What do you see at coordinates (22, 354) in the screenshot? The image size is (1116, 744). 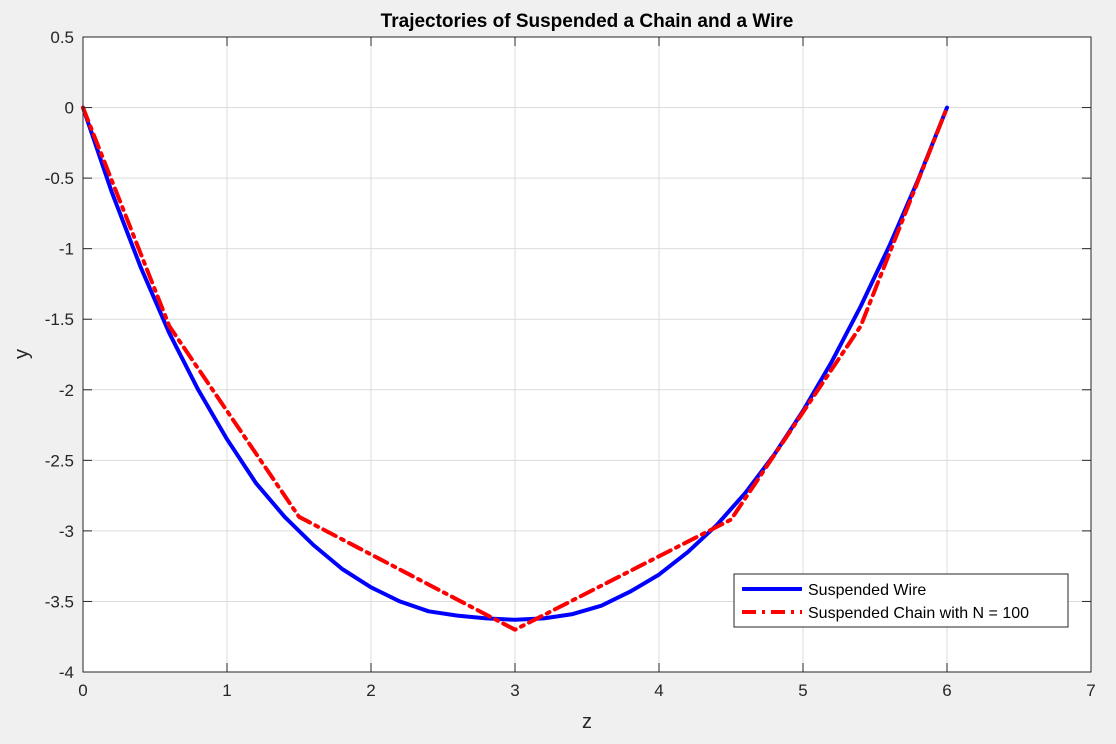 I see `y-axis-label: y` at bounding box center [22, 354].